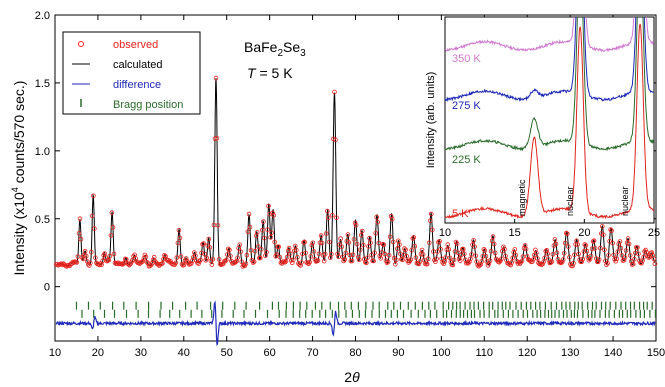  What do you see at coordinates (584, 233) in the screenshot?
I see `inset-x-tick-label: 20` at bounding box center [584, 233].